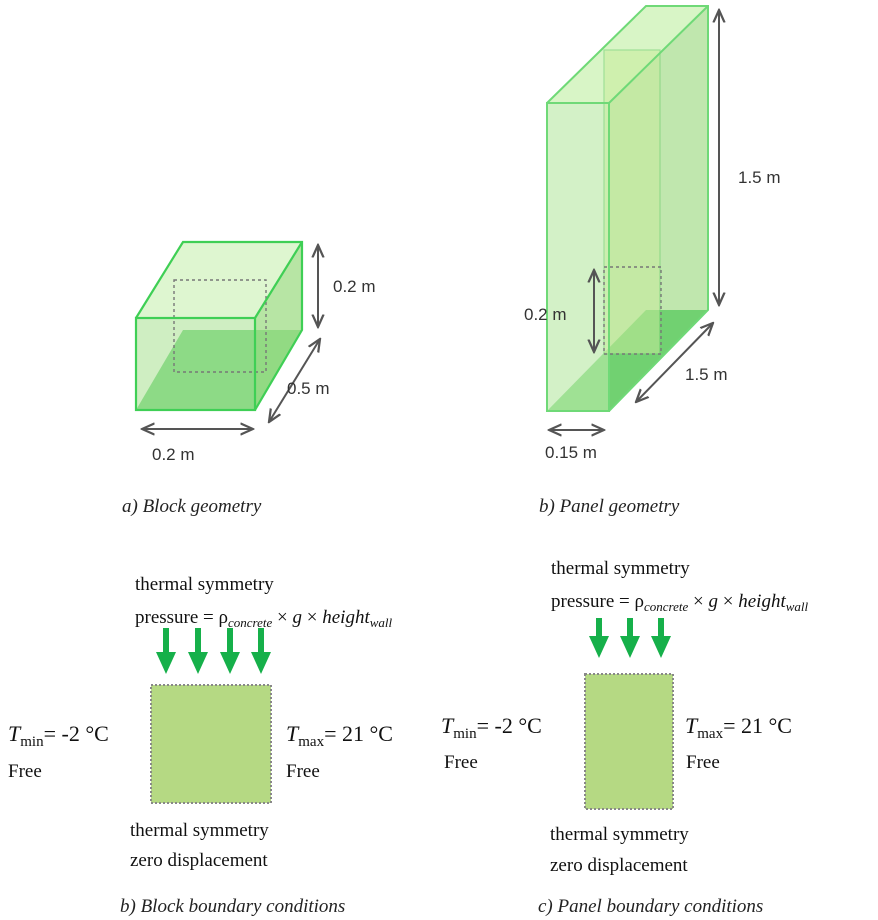 The height and width of the screenshot is (920, 878). I want to click on block-front-face, so click(195, 364).